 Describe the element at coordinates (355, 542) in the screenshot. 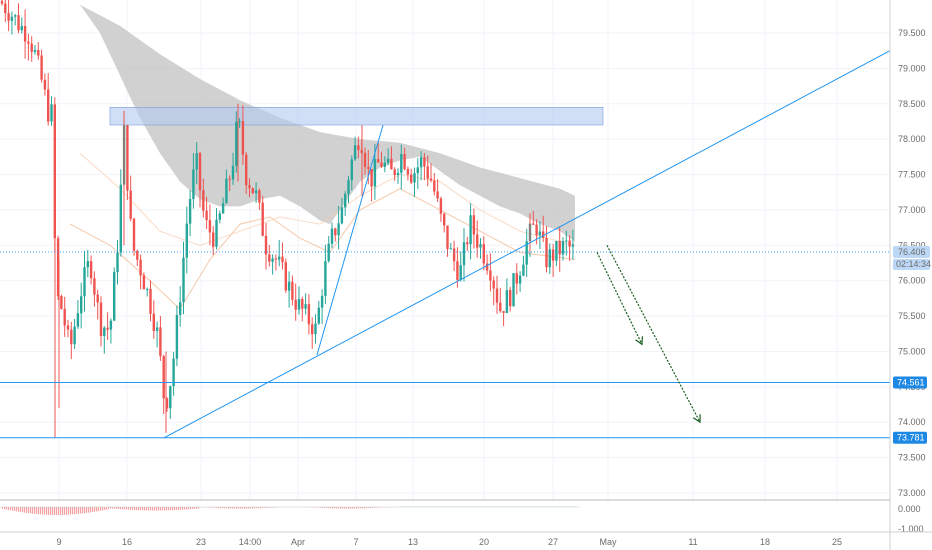

I see `time-tick-label: 7` at that location.